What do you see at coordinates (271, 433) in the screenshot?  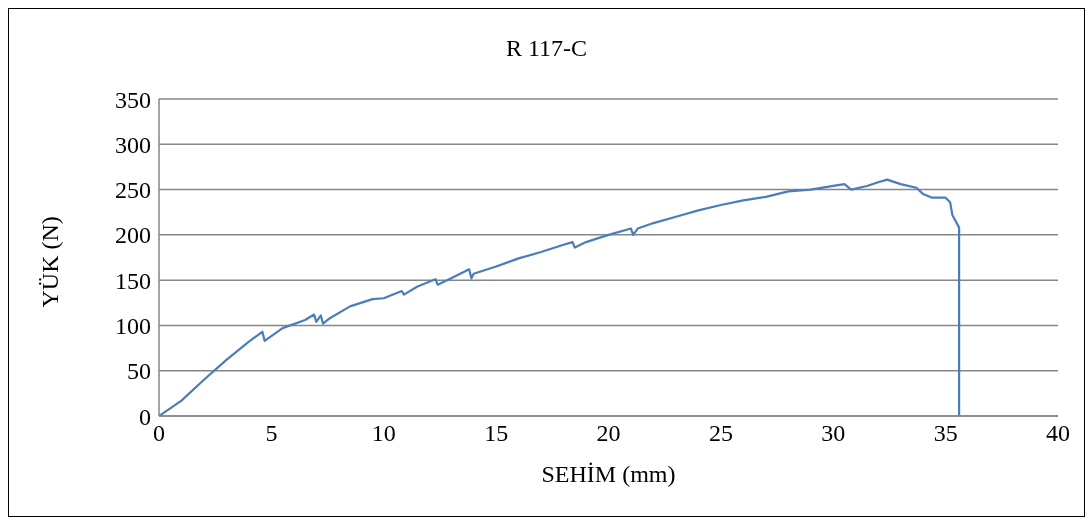 I see `x-tick-label: 5` at bounding box center [271, 433].